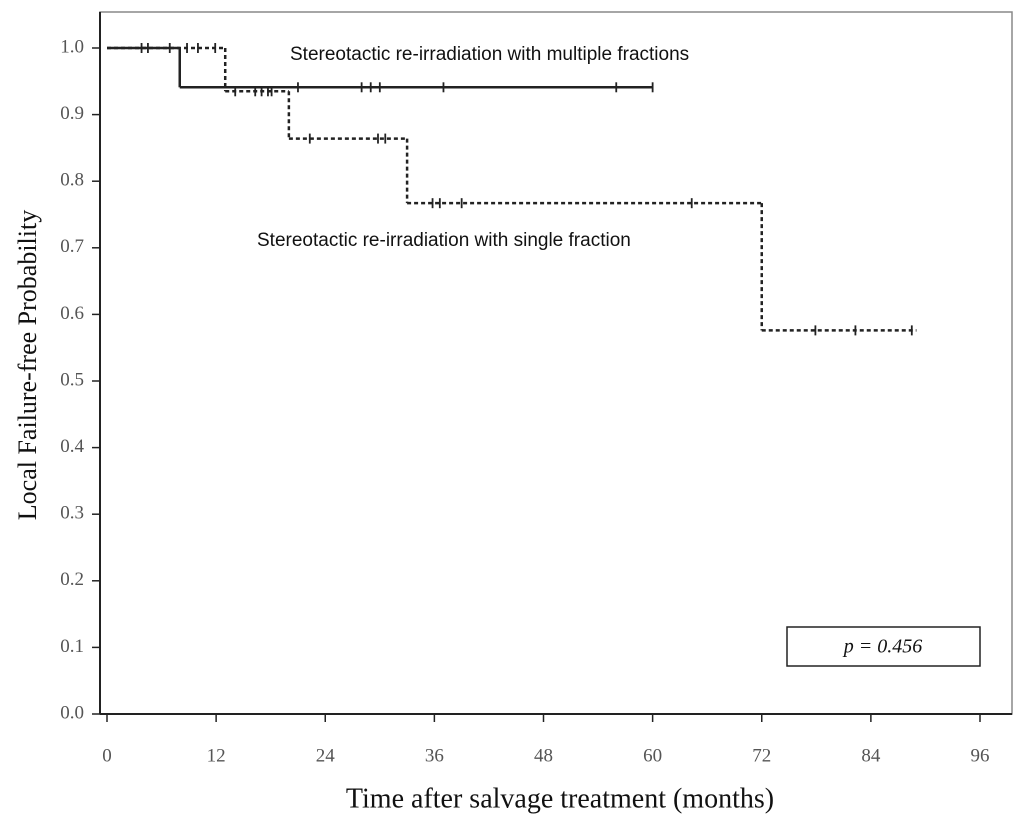 This screenshot has width=1015, height=817. What do you see at coordinates (72, 579) in the screenshot?
I see `y-tick-label: 0.2` at bounding box center [72, 579].